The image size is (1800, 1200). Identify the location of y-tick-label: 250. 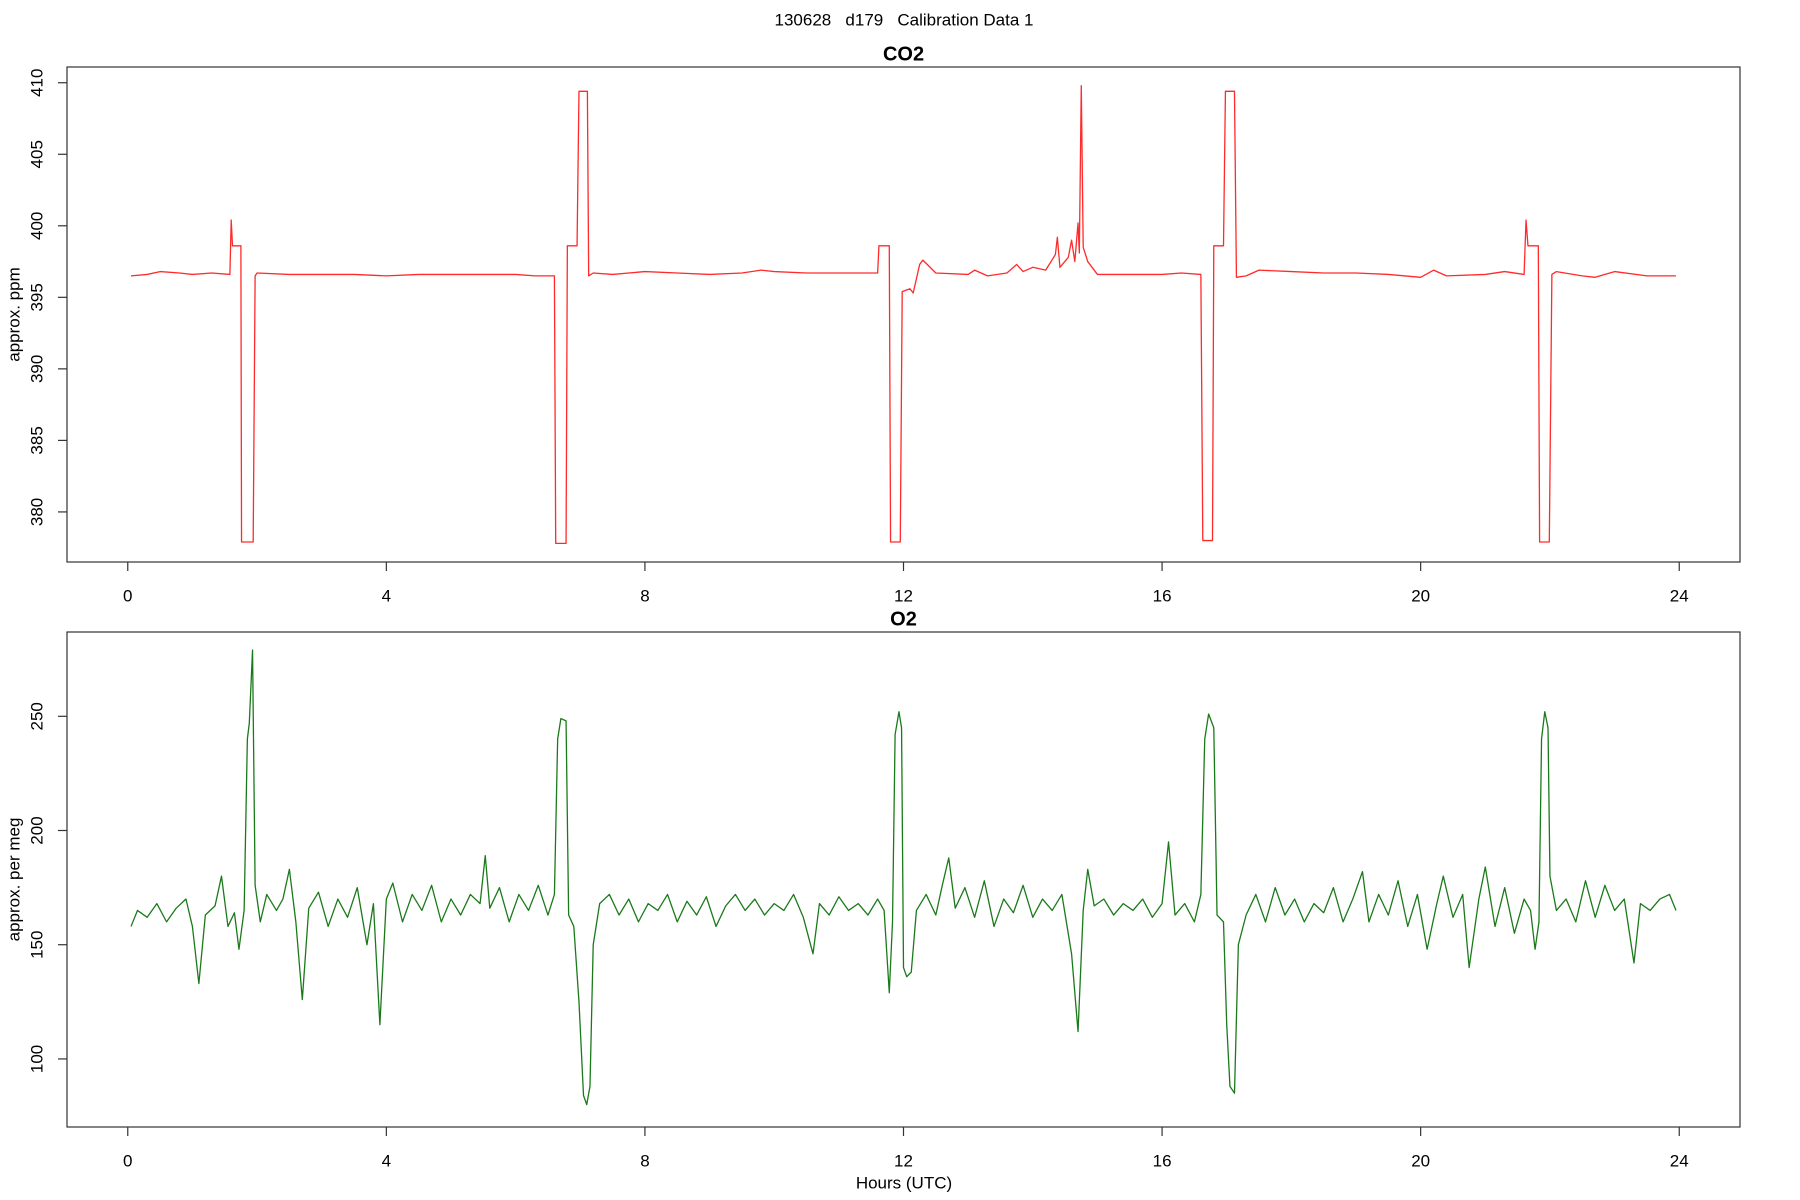
(36, 716).